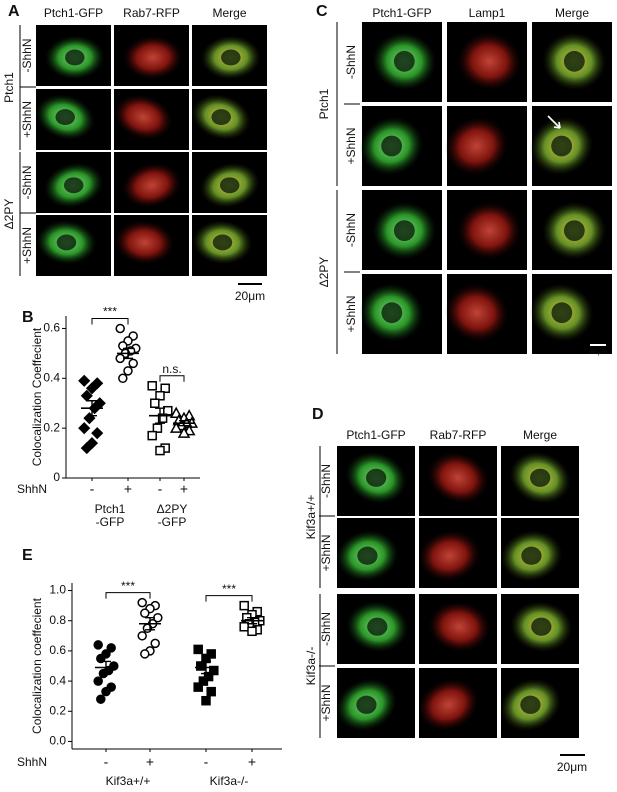  Describe the element at coordinates (37, 665) in the screenshot. I see `y-axis-title: Colocalization coeffecient` at that location.